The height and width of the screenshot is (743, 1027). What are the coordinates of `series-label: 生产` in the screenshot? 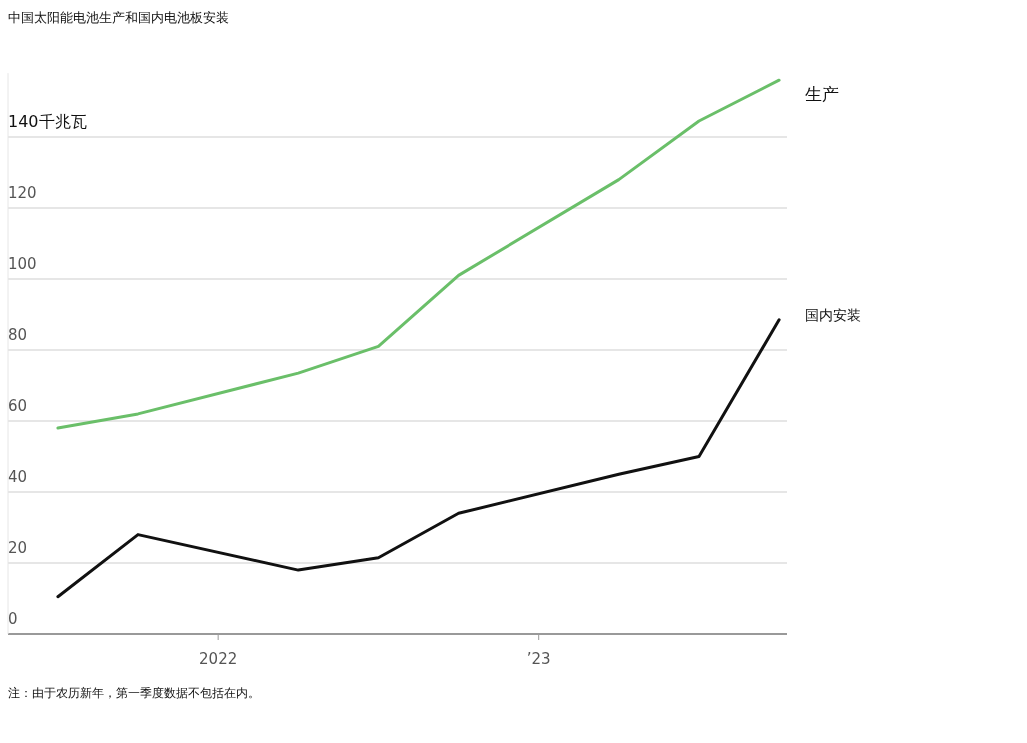 It's located at (822, 94).